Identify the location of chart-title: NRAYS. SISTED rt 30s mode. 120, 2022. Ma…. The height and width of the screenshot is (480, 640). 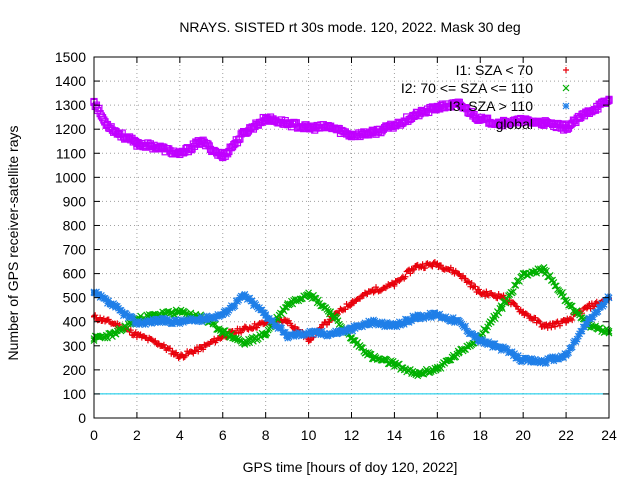
(349, 27).